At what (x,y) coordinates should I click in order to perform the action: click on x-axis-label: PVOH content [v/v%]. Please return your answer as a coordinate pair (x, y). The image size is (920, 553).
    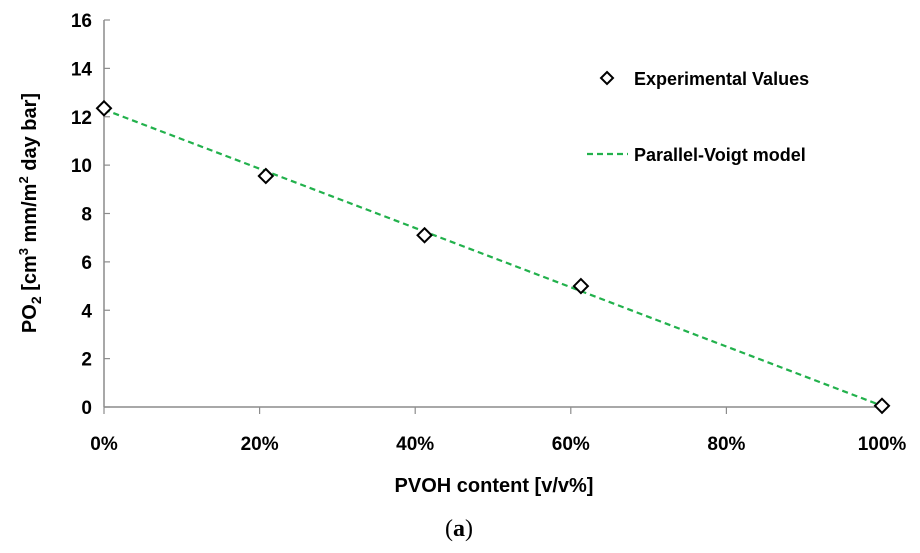
    Looking at the image, I should click on (494, 486).